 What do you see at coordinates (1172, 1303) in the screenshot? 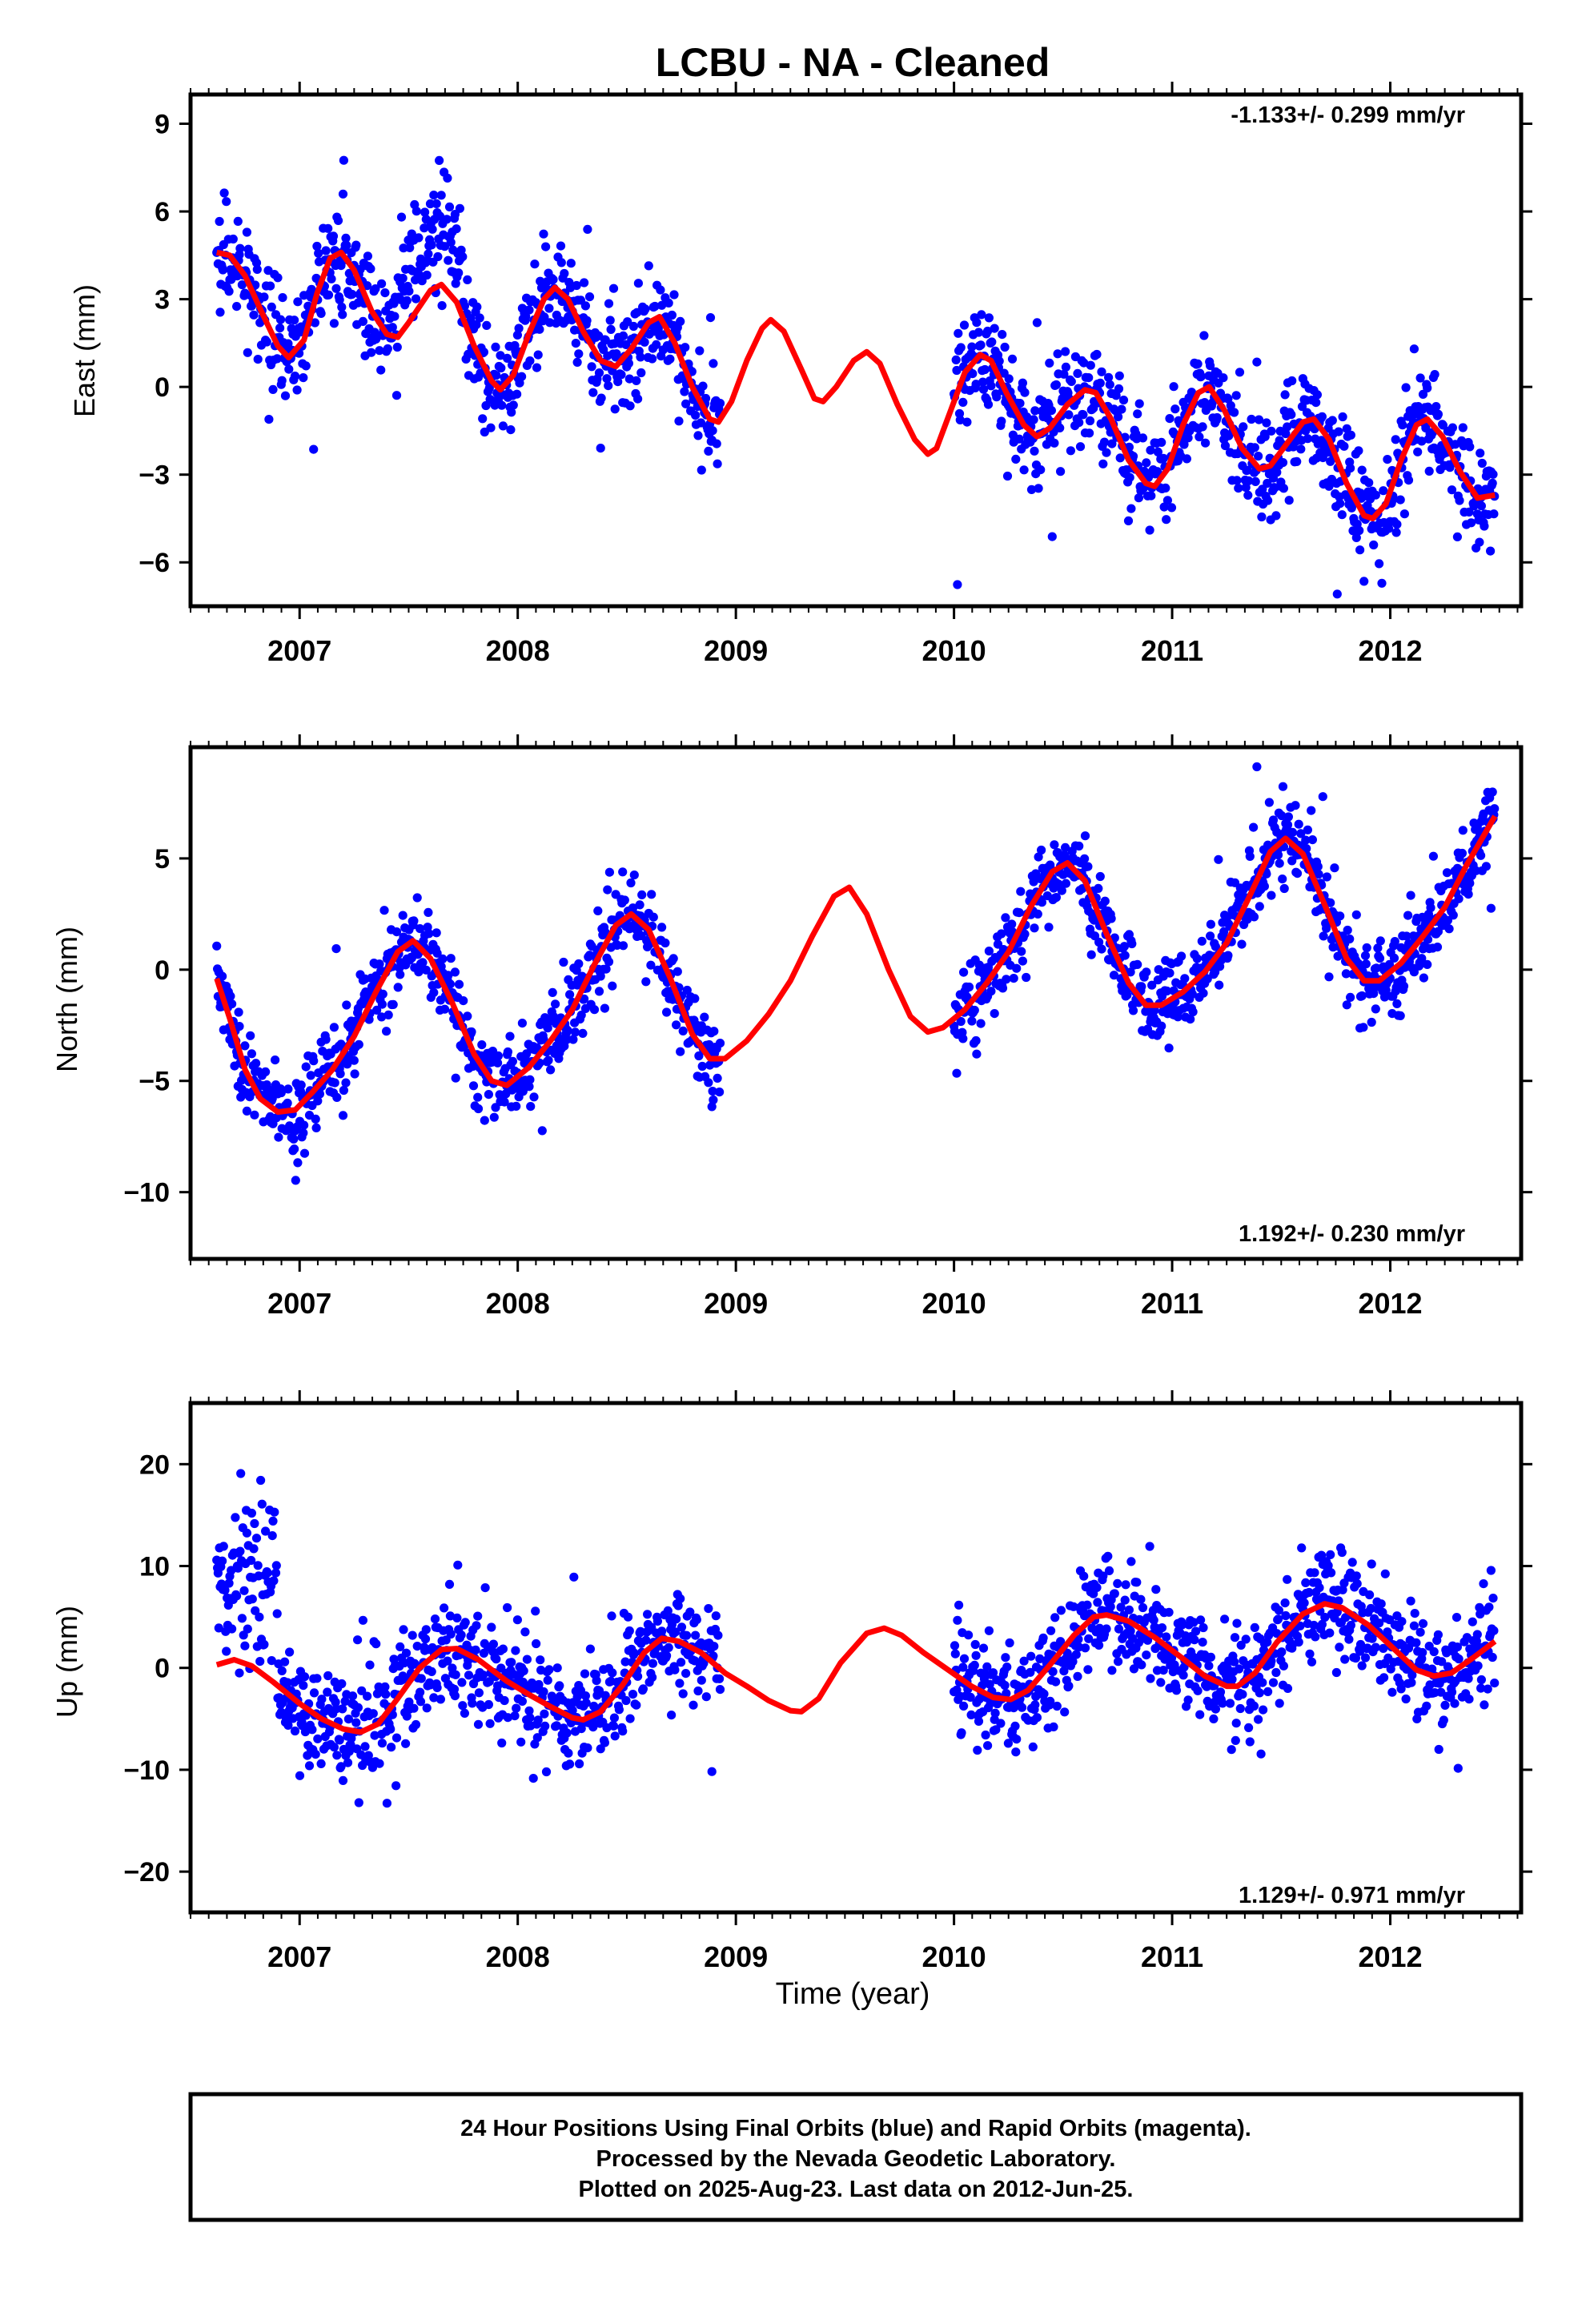
I see `north-x-tick-label: 2011` at bounding box center [1172, 1303].